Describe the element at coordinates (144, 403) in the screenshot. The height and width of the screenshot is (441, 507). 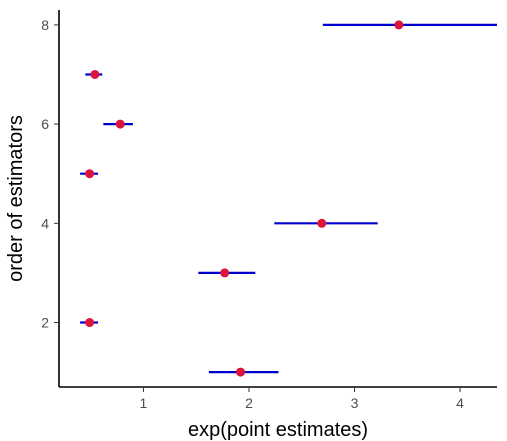
I see `x-tick-label: 1` at that location.